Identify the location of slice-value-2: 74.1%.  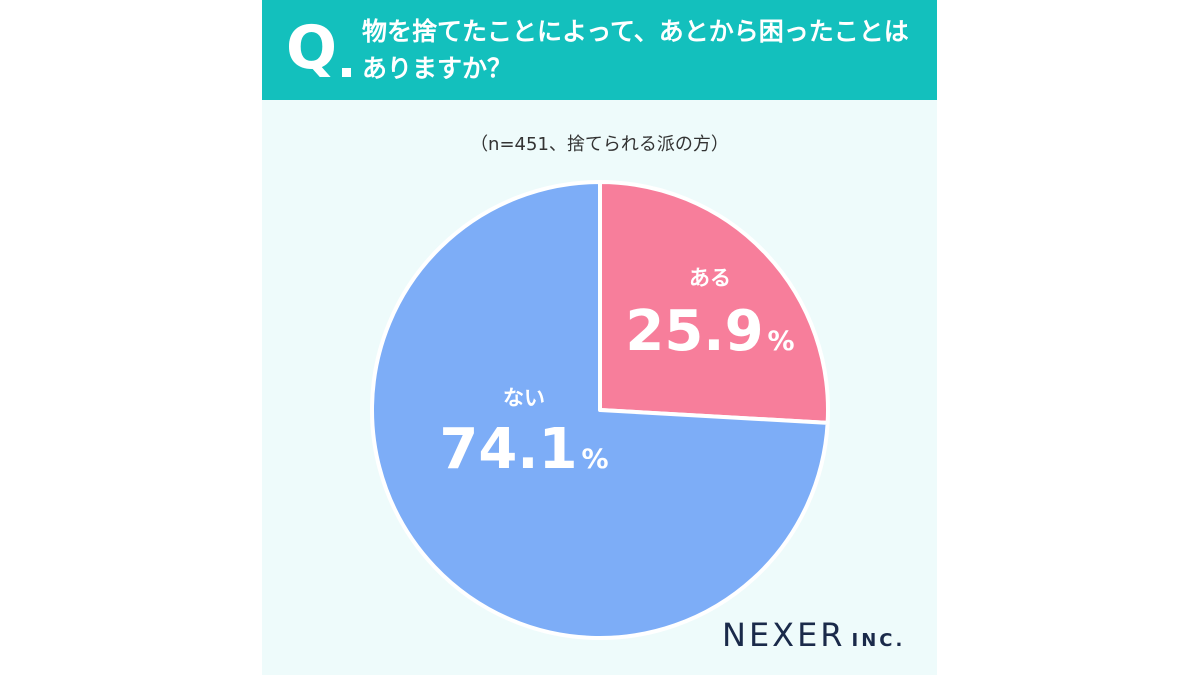
(523, 449).